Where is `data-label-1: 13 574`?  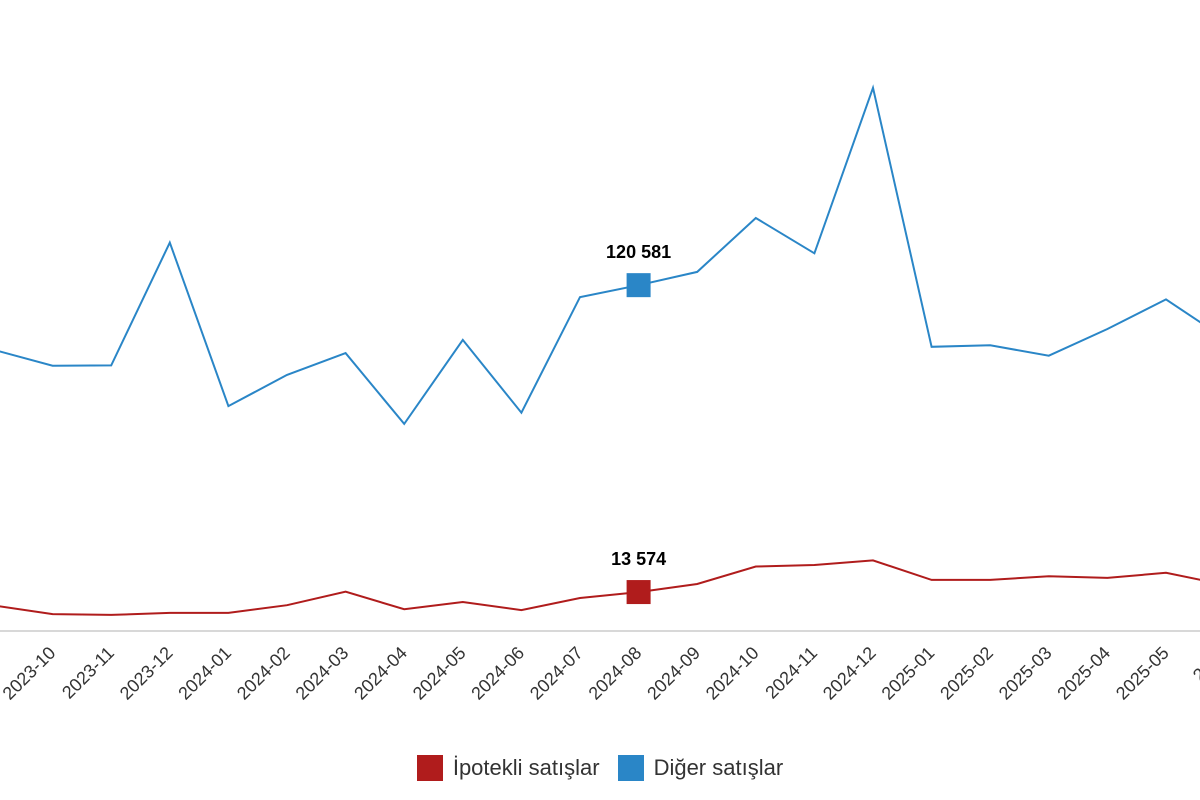 data-label-1: 13 574 is located at coordinates (638, 559).